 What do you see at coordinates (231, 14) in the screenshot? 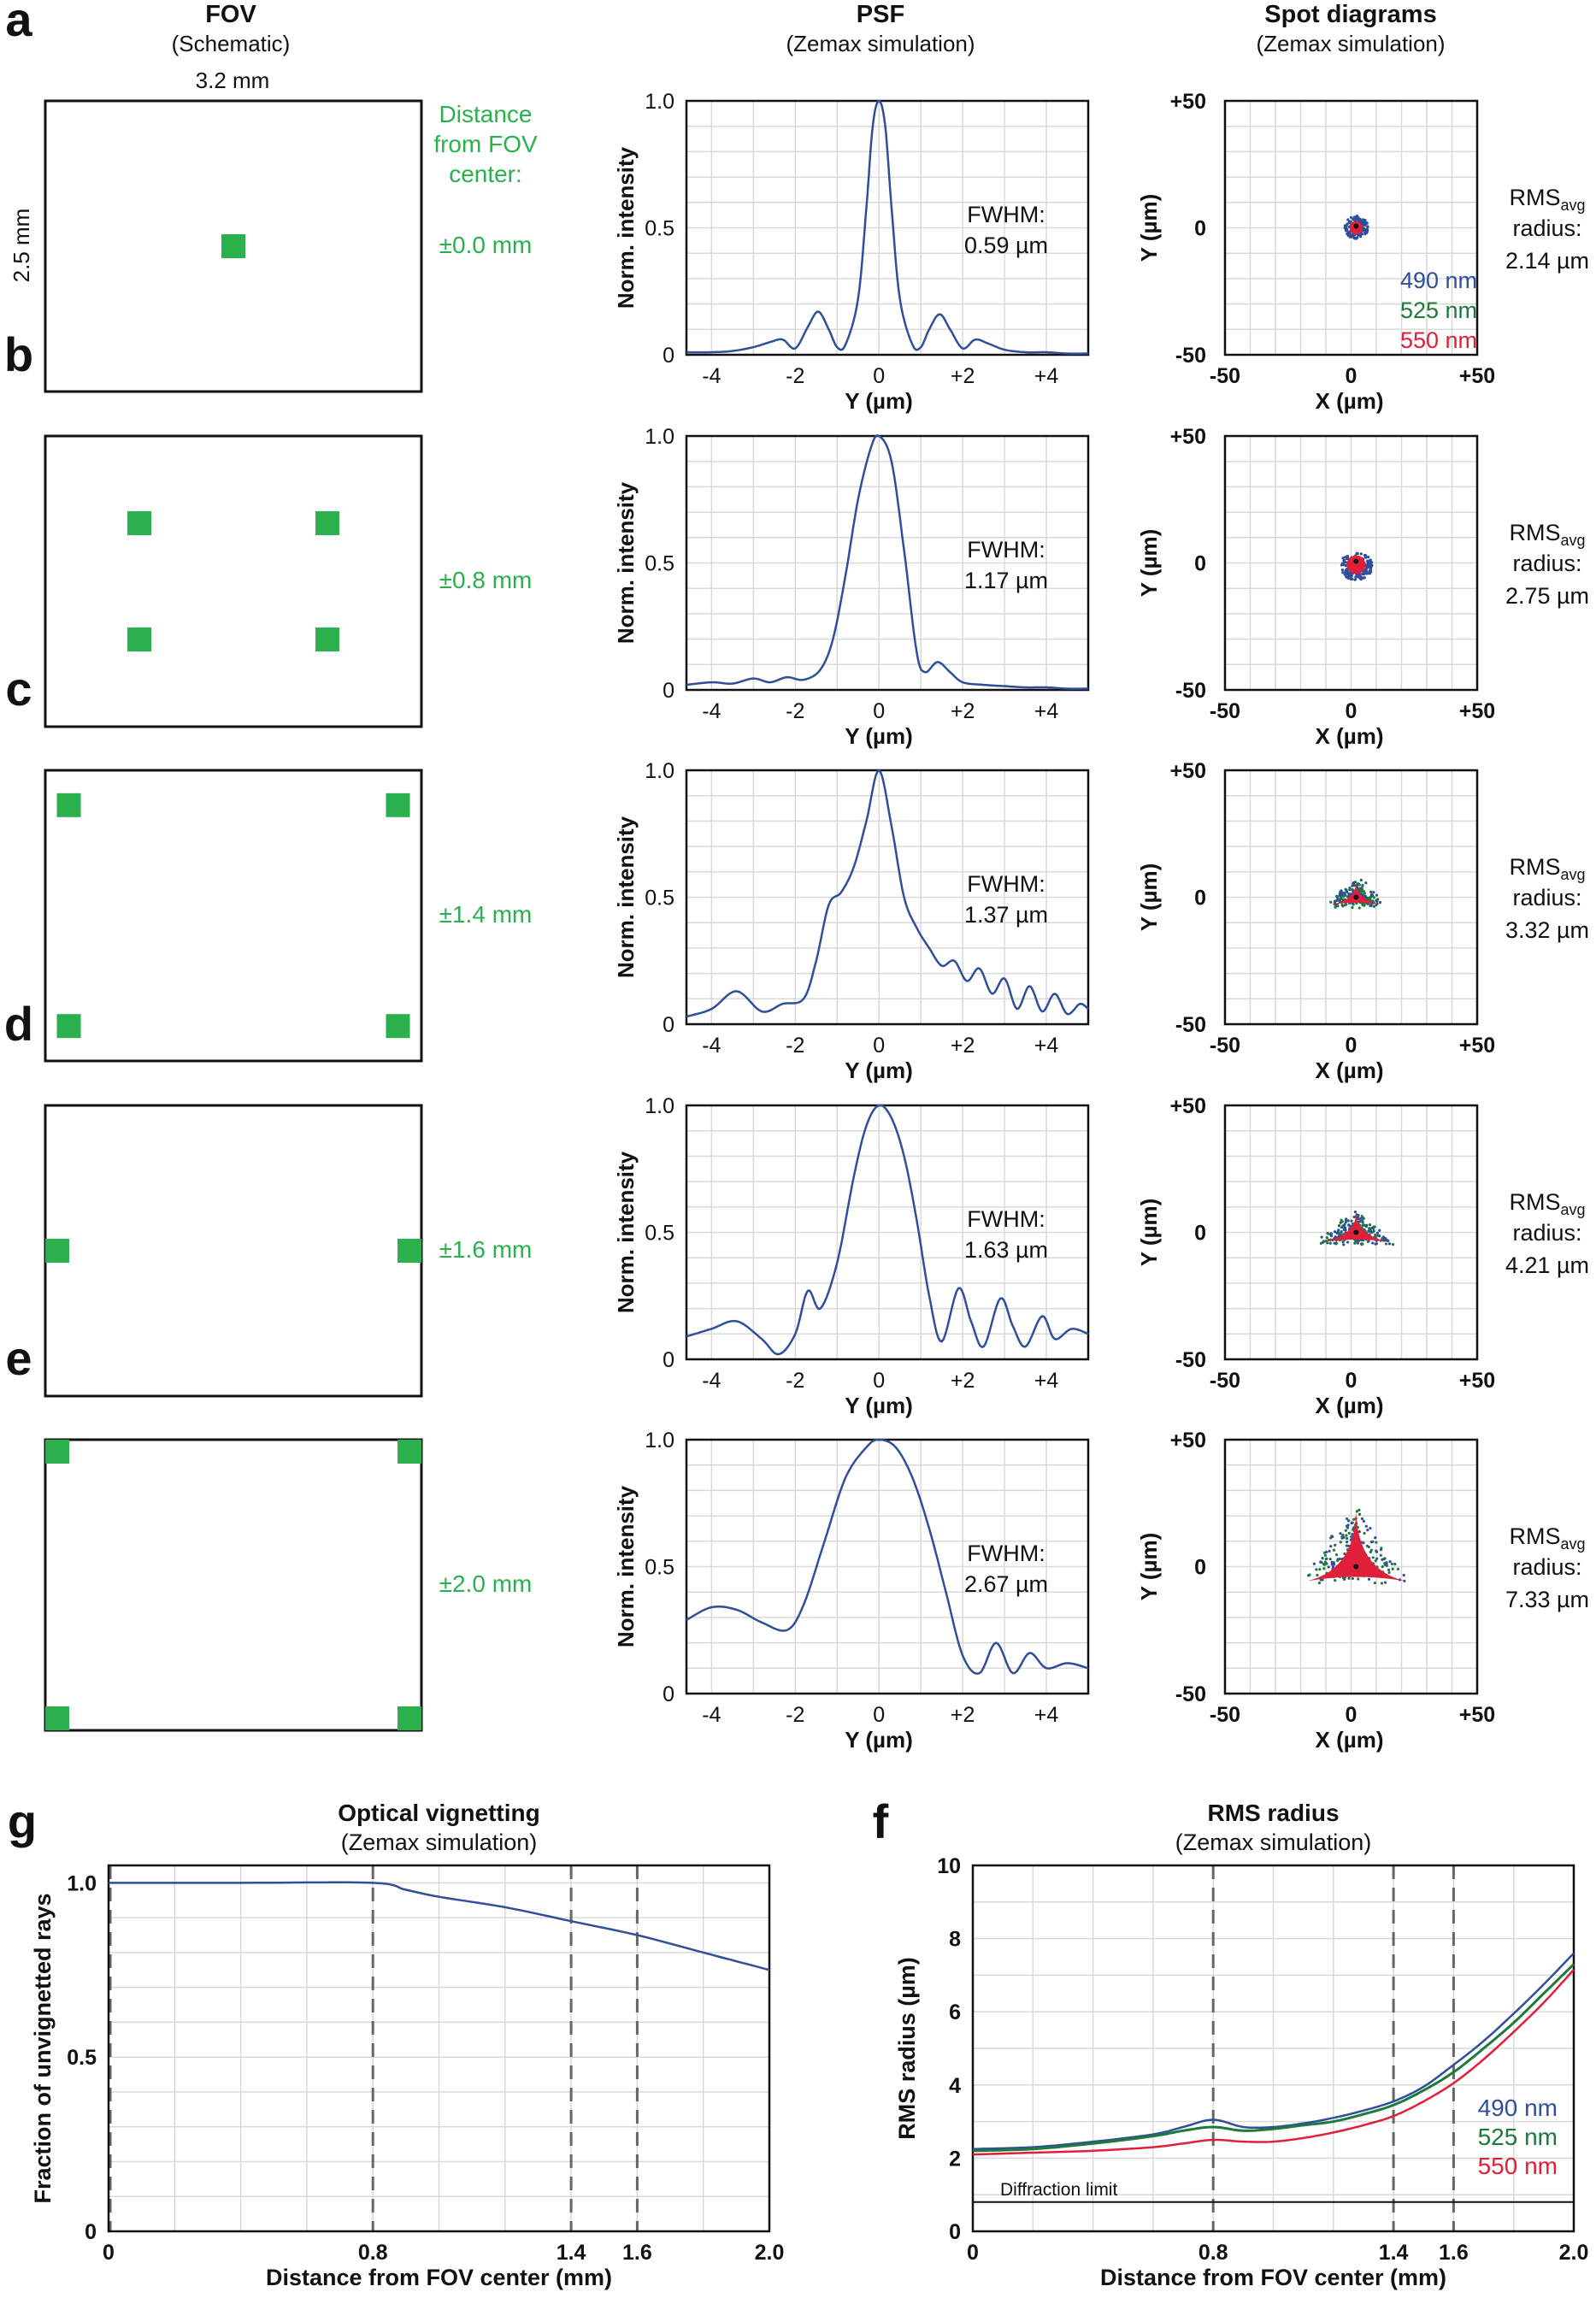
I see `fov-title: FOV` at bounding box center [231, 14].